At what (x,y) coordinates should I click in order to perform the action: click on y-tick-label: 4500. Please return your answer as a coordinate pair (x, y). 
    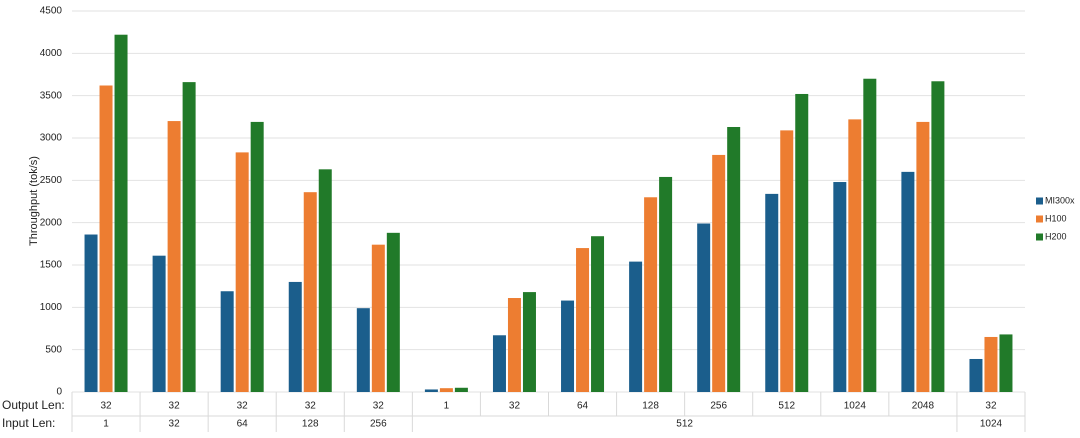
    Looking at the image, I should click on (51, 11).